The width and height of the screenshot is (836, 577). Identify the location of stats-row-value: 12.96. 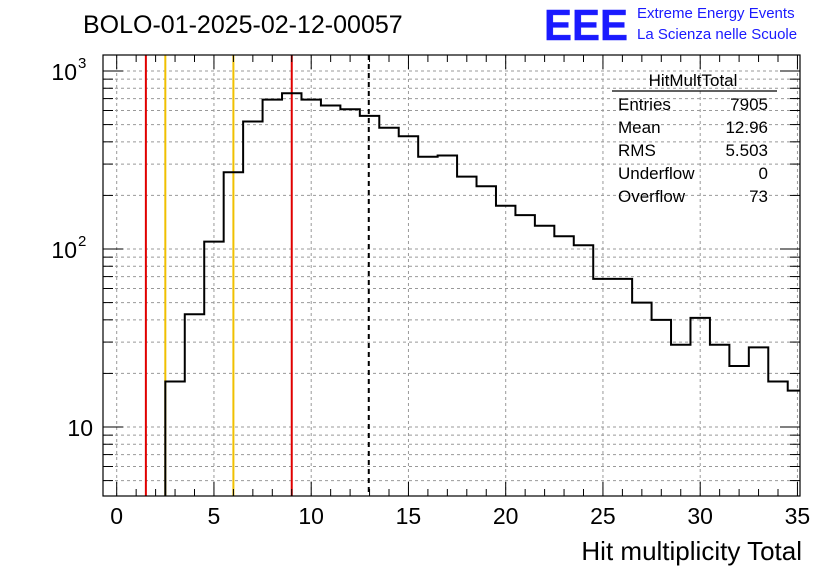
(746, 127).